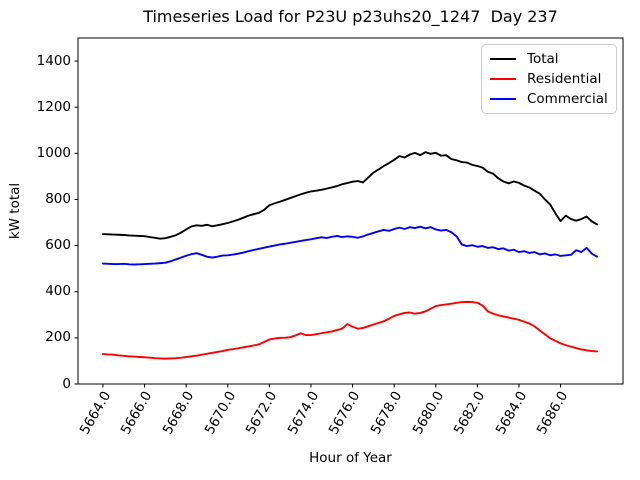  I want to click on legend-label: Total, so click(543, 59).